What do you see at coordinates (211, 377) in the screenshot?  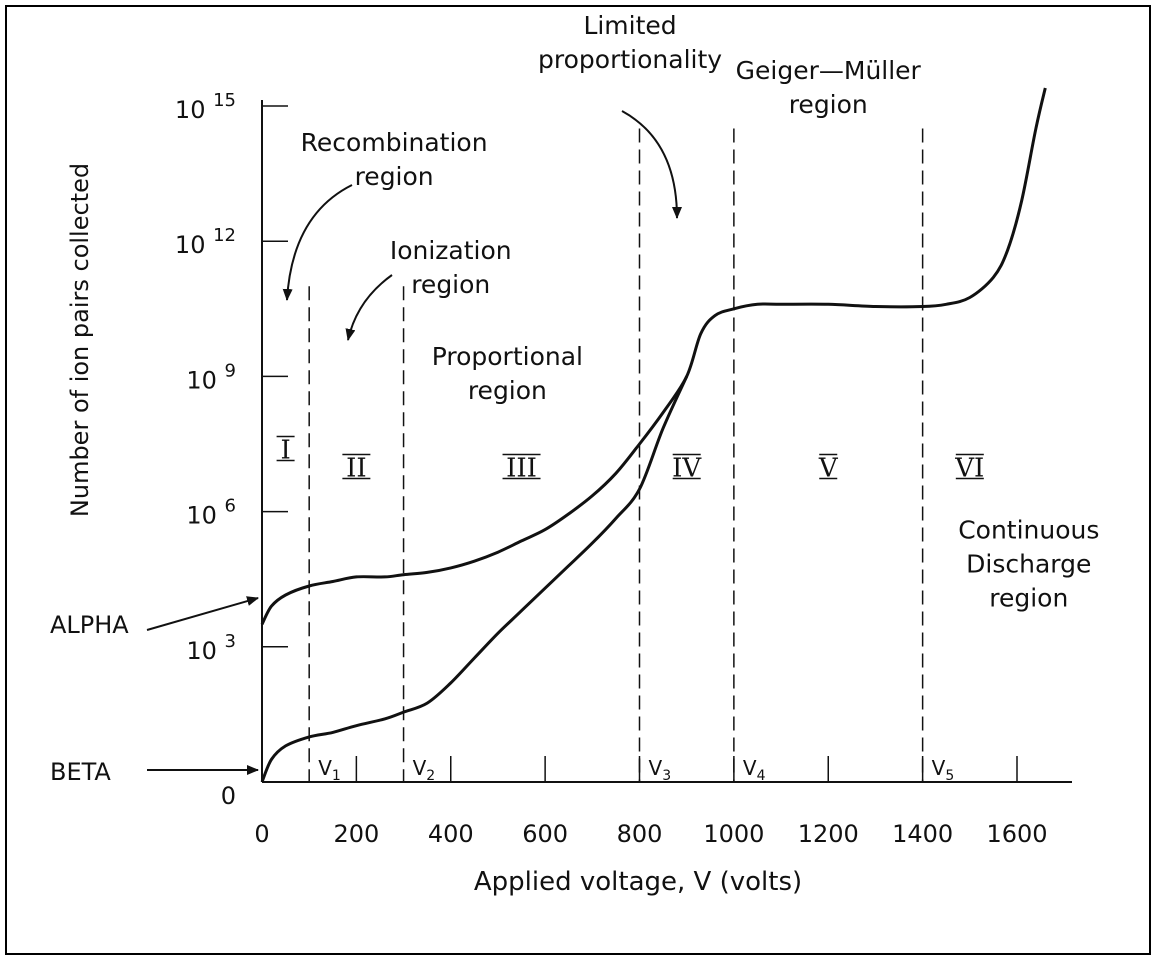 I see `y-tick-label: 10 9` at bounding box center [211, 377].